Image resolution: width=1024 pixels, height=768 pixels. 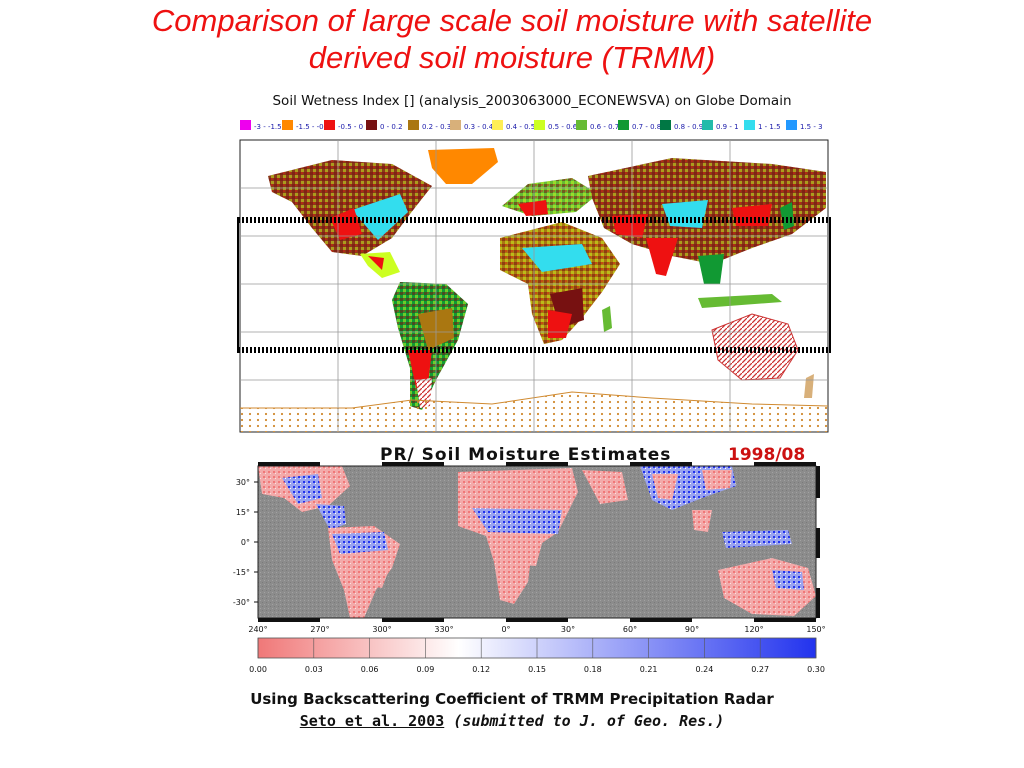 I want to click on lon-tick-label: 0°, so click(x=505, y=629).